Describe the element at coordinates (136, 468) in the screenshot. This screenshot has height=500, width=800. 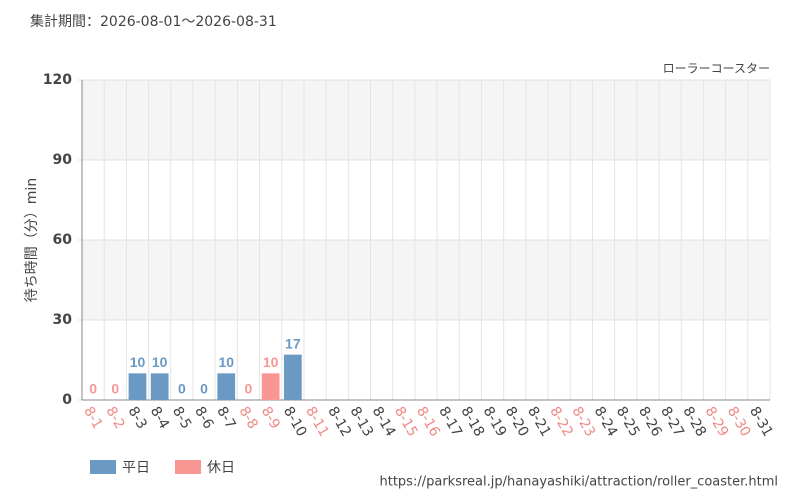
I see `legend-label: 平日` at that location.